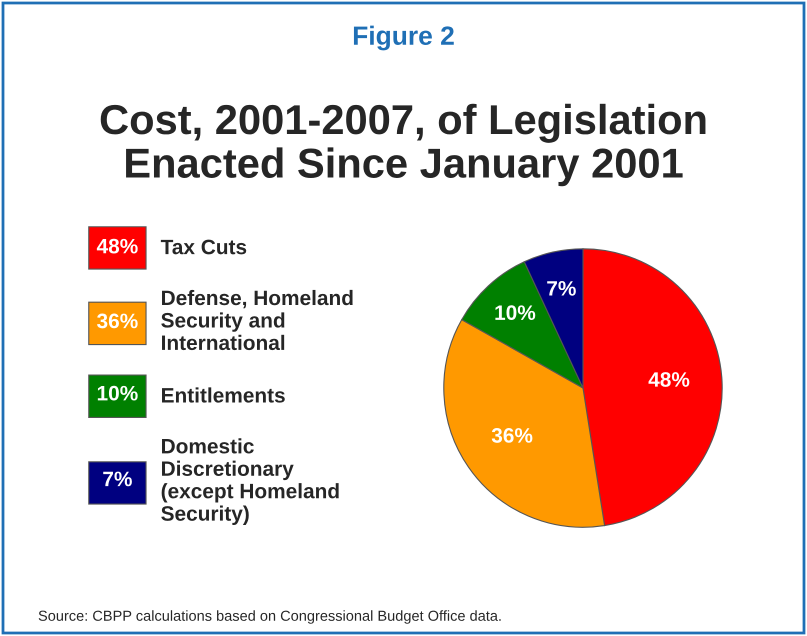 This screenshot has width=807, height=636. I want to click on text: 7%, so click(117, 479).